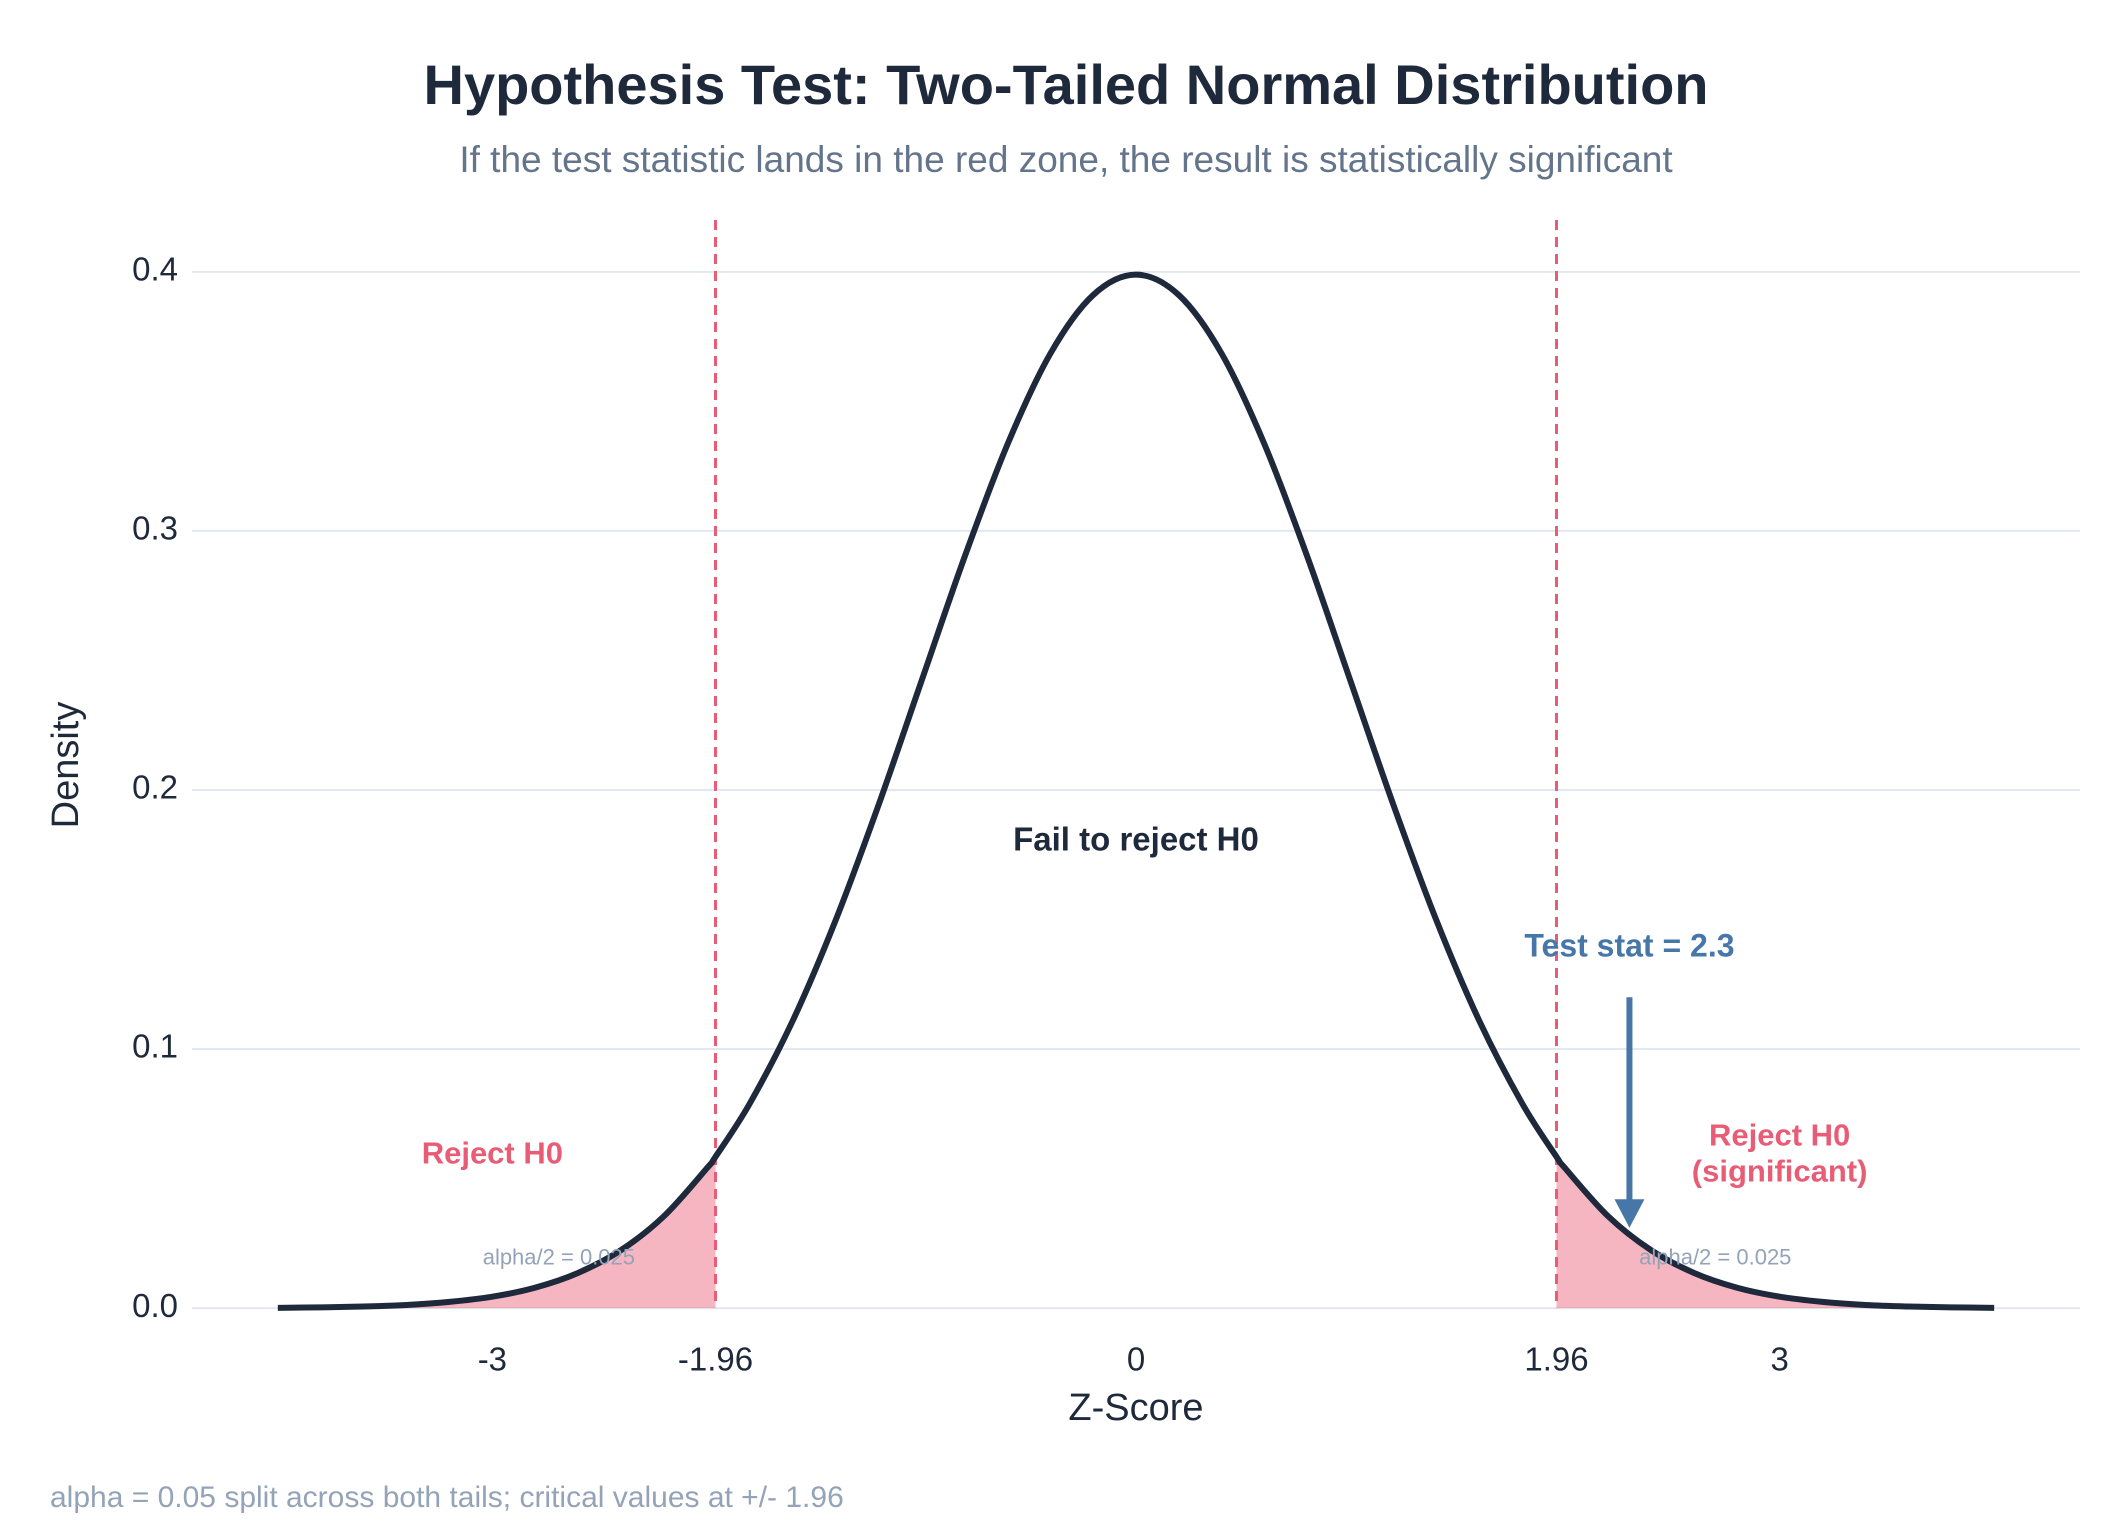 The width and height of the screenshot is (2125, 1540). What do you see at coordinates (1136, 838) in the screenshot?
I see `center-annotation: Fail to reject H0` at bounding box center [1136, 838].